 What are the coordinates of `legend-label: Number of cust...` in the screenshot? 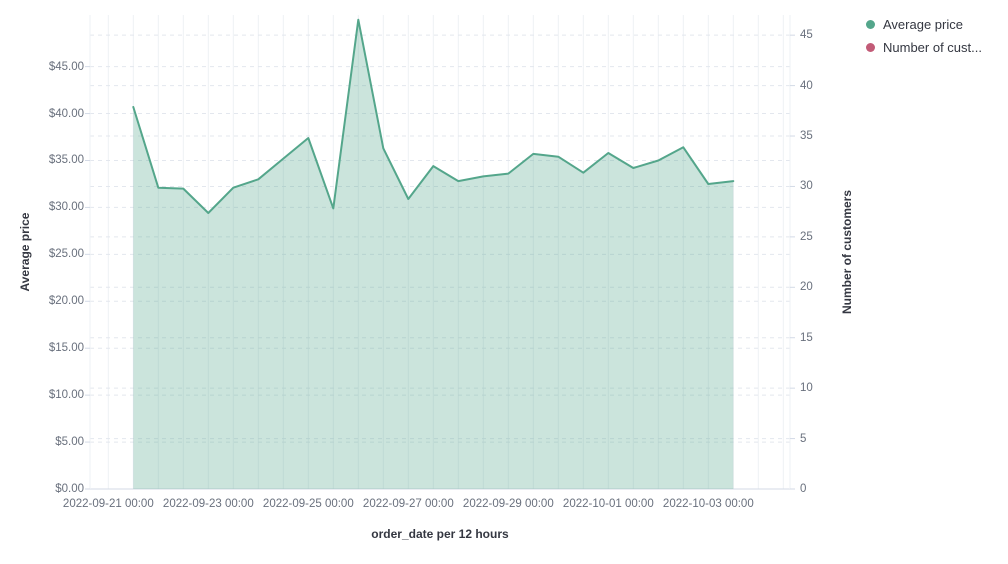 It's located at (932, 47).